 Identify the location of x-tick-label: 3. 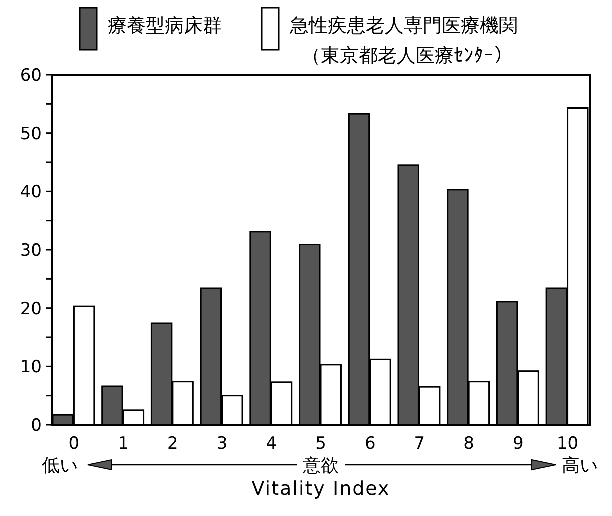
(222, 444).